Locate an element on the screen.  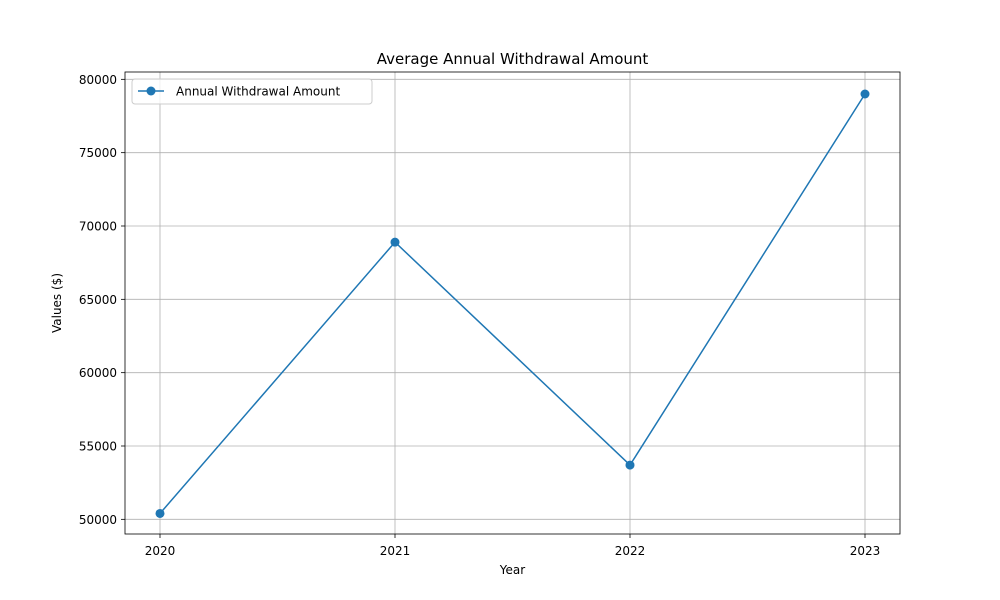
chart-title: Average Annual Withdrawal Amount is located at coordinates (513, 59).